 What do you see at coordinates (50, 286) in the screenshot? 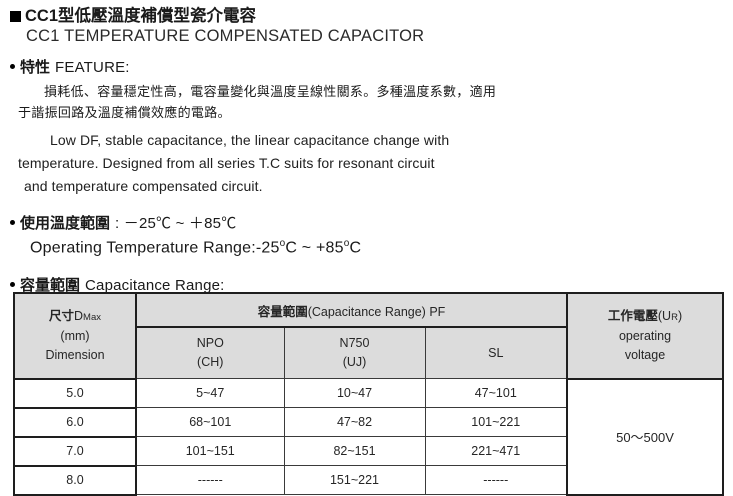
I see `capacitance-heading-cn: 容量範圍` at bounding box center [50, 286].